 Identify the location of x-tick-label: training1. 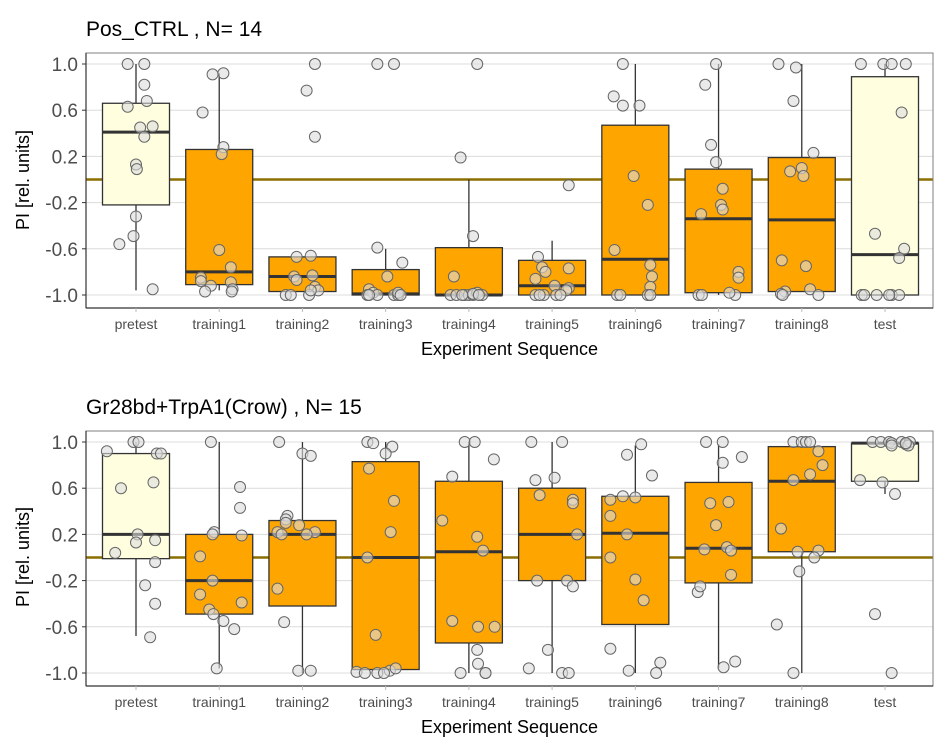
(219, 324).